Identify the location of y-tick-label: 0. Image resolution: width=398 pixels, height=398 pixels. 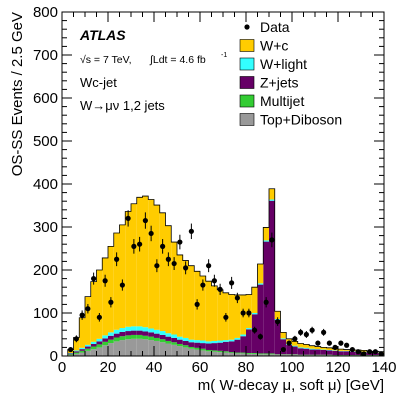
(54, 356).